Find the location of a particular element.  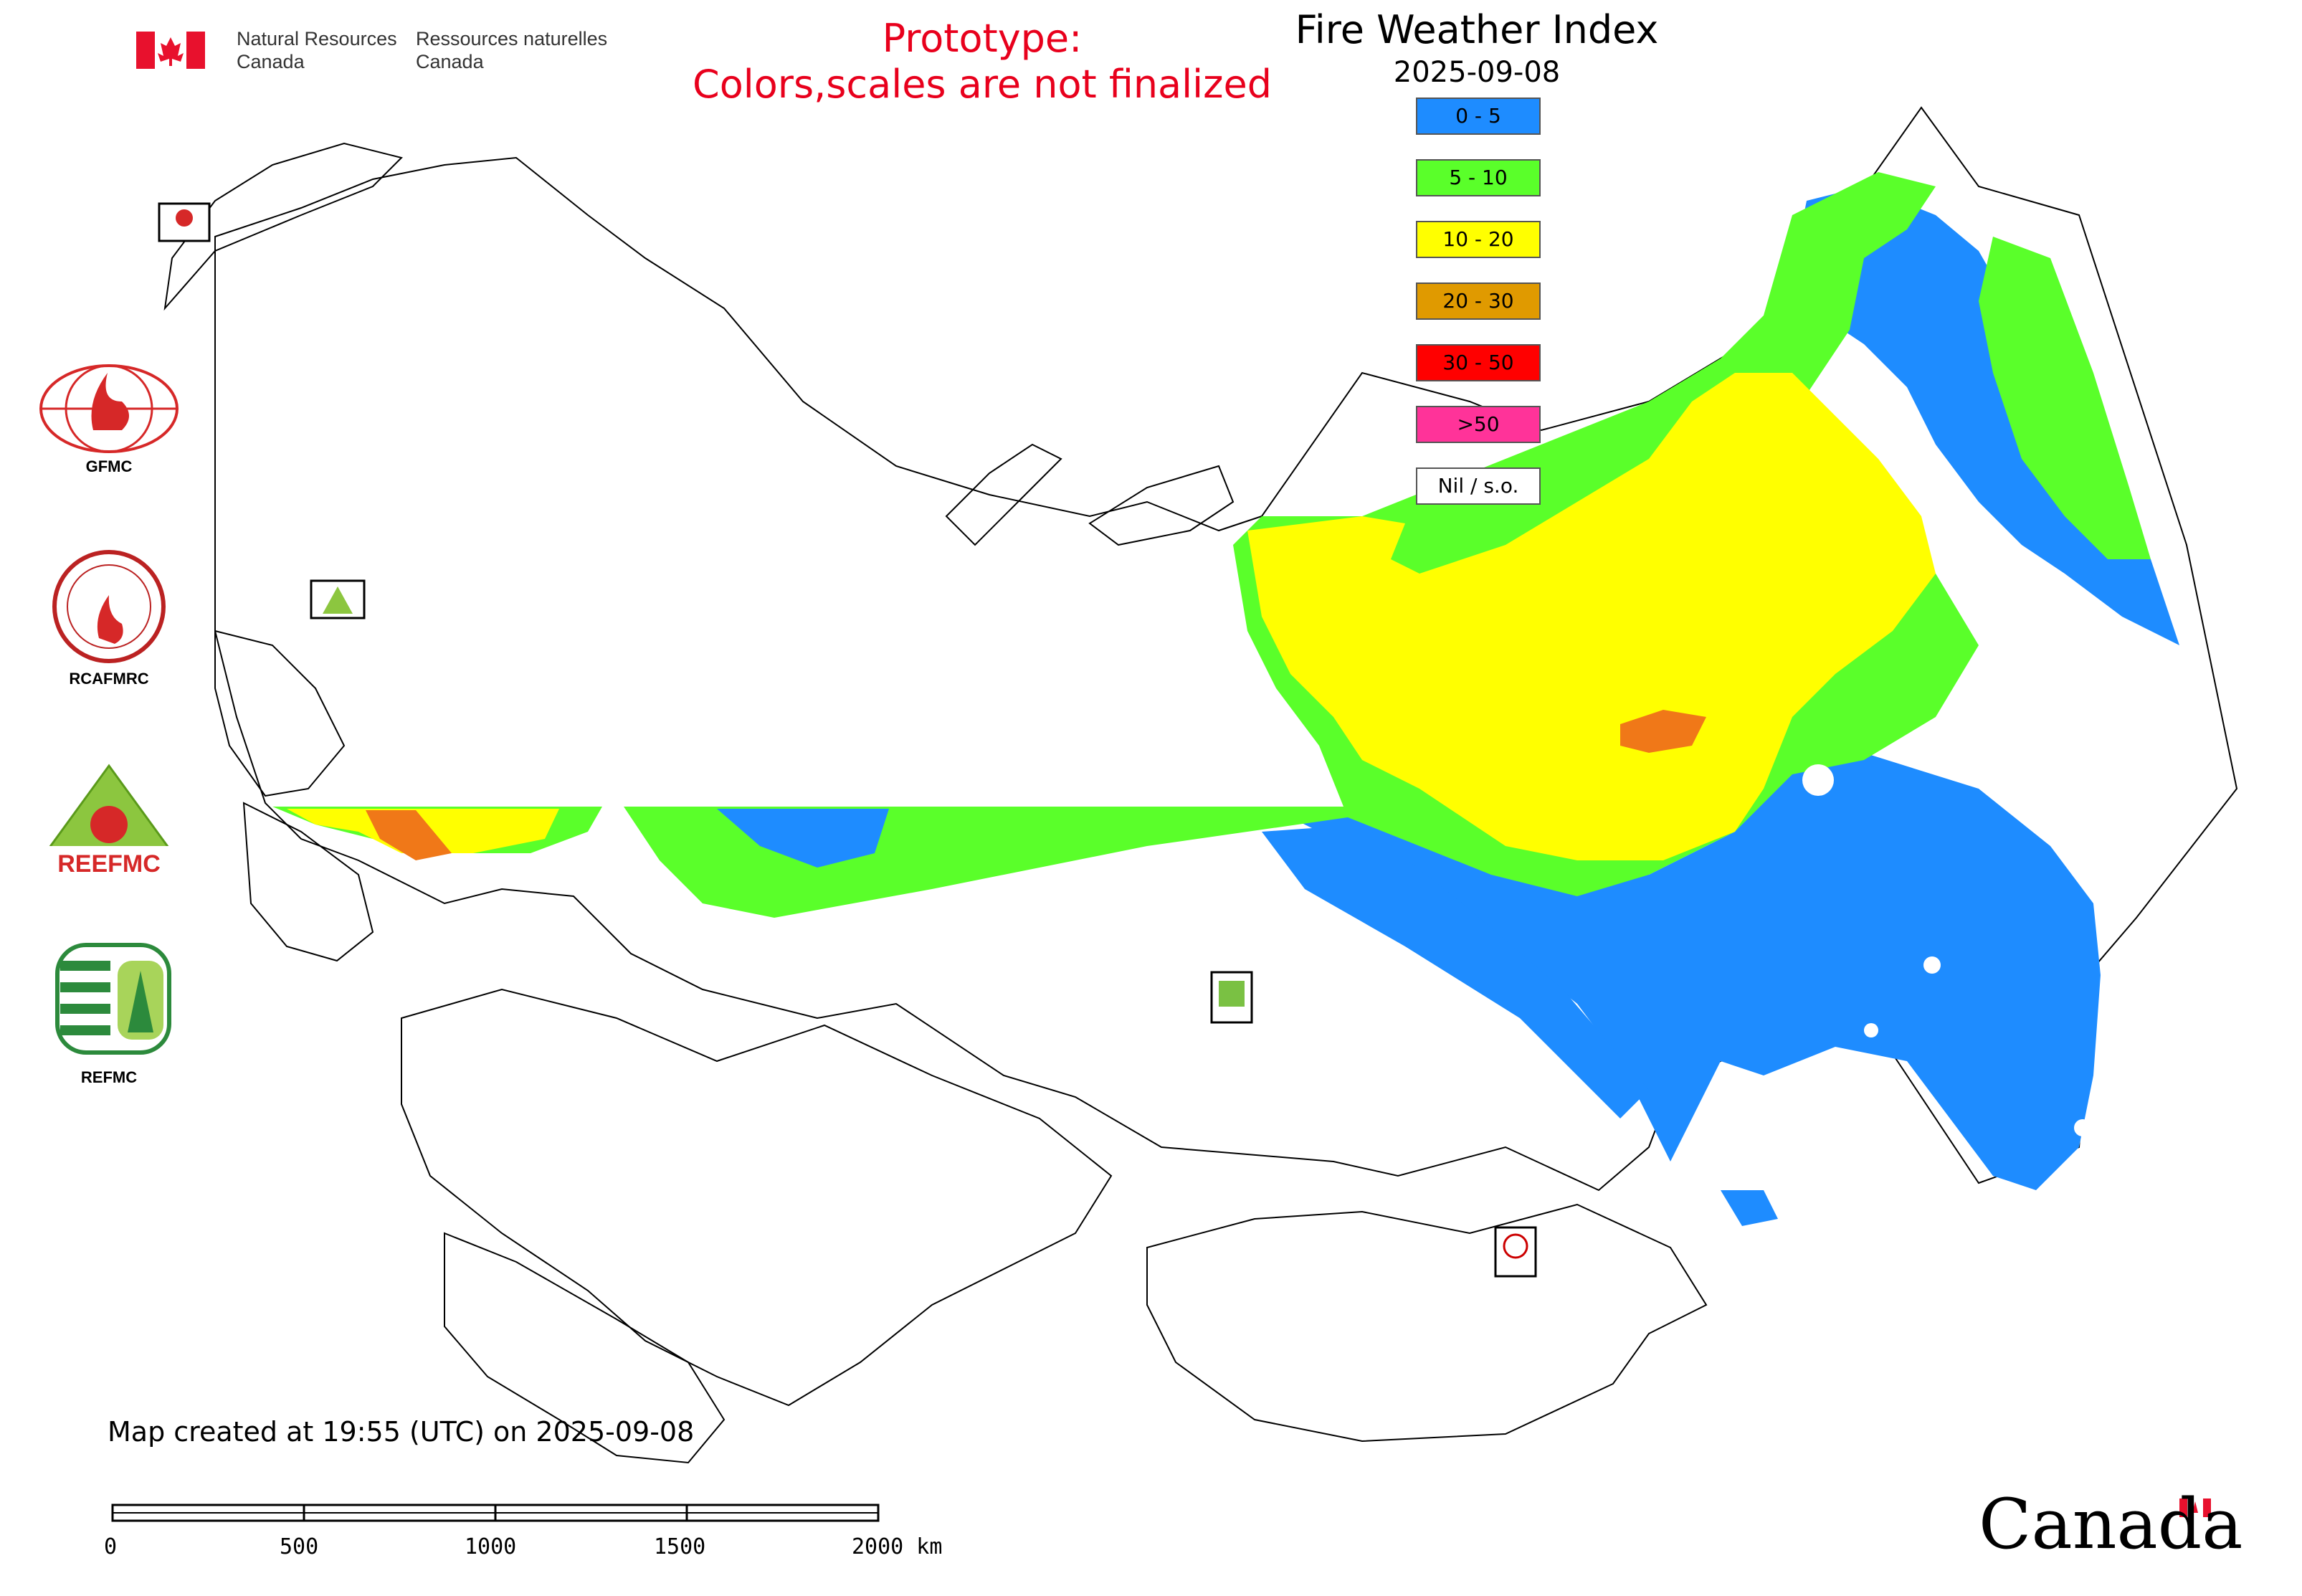

scale-tick: 1500 is located at coordinates (680, 1546).